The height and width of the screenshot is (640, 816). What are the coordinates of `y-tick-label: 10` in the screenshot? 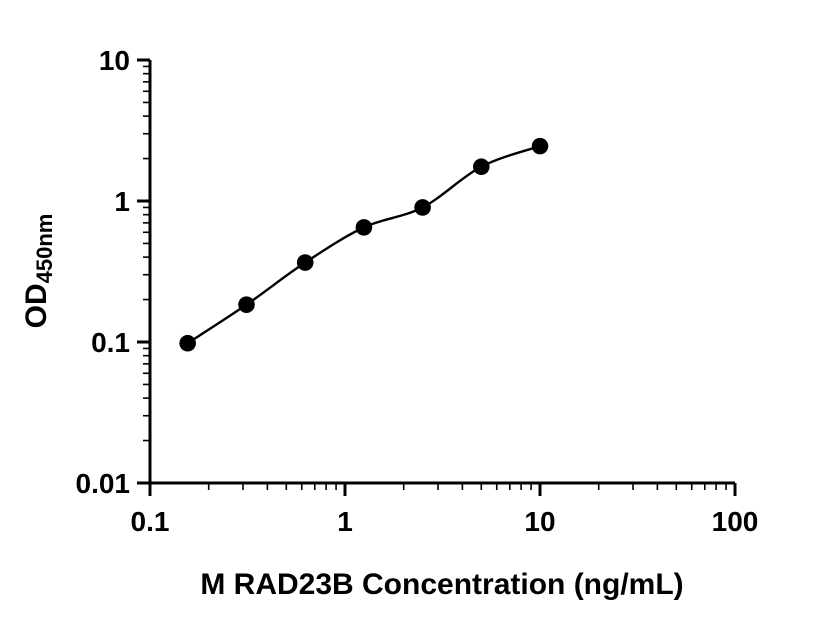 It's located at (114, 60).